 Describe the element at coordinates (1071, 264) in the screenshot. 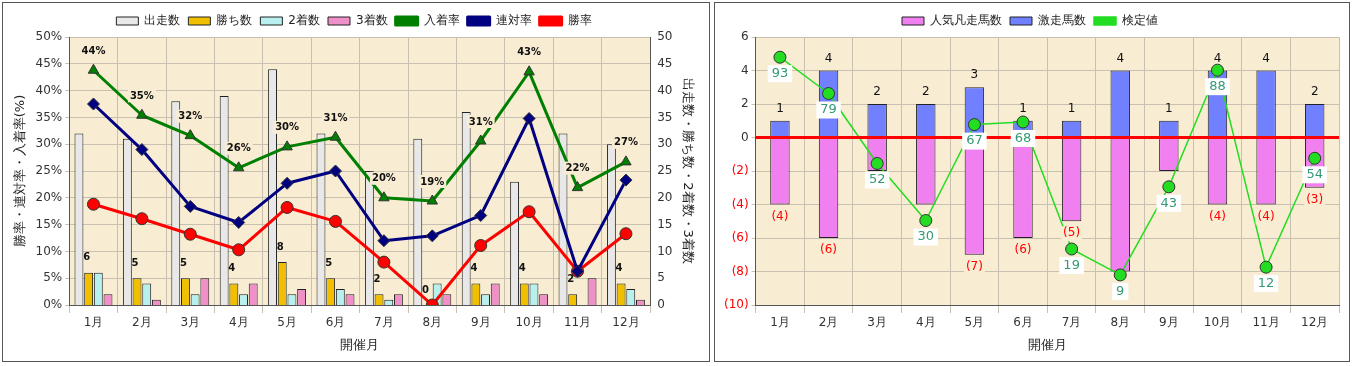

I see `data-label: 19` at that location.